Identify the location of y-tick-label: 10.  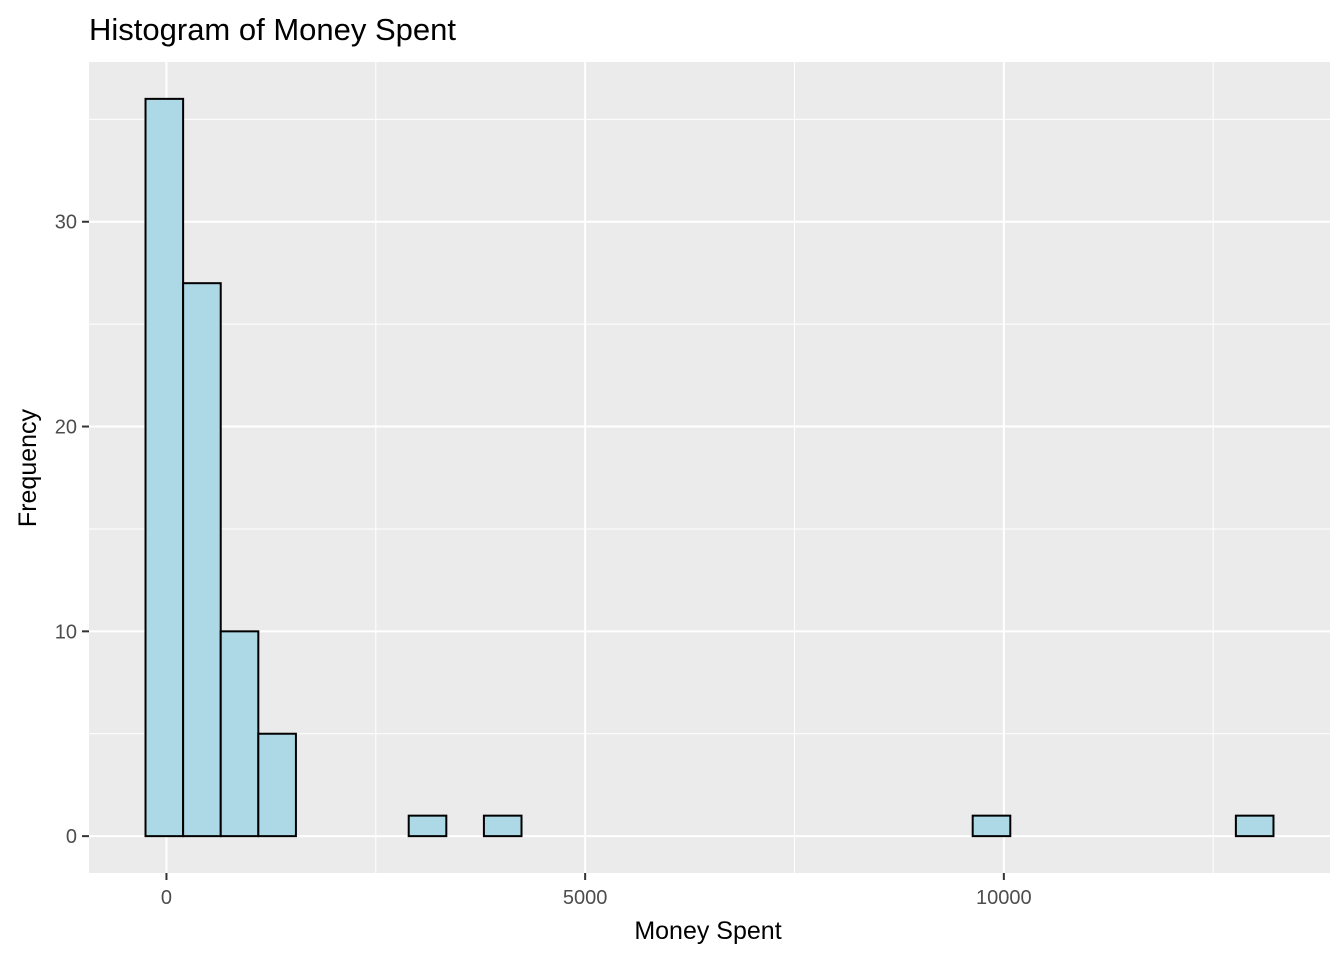
(66, 632).